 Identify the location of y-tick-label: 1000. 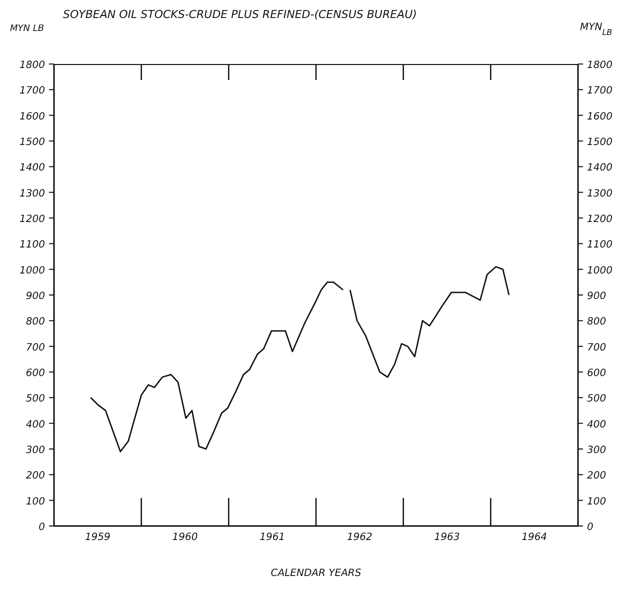
(32, 270).